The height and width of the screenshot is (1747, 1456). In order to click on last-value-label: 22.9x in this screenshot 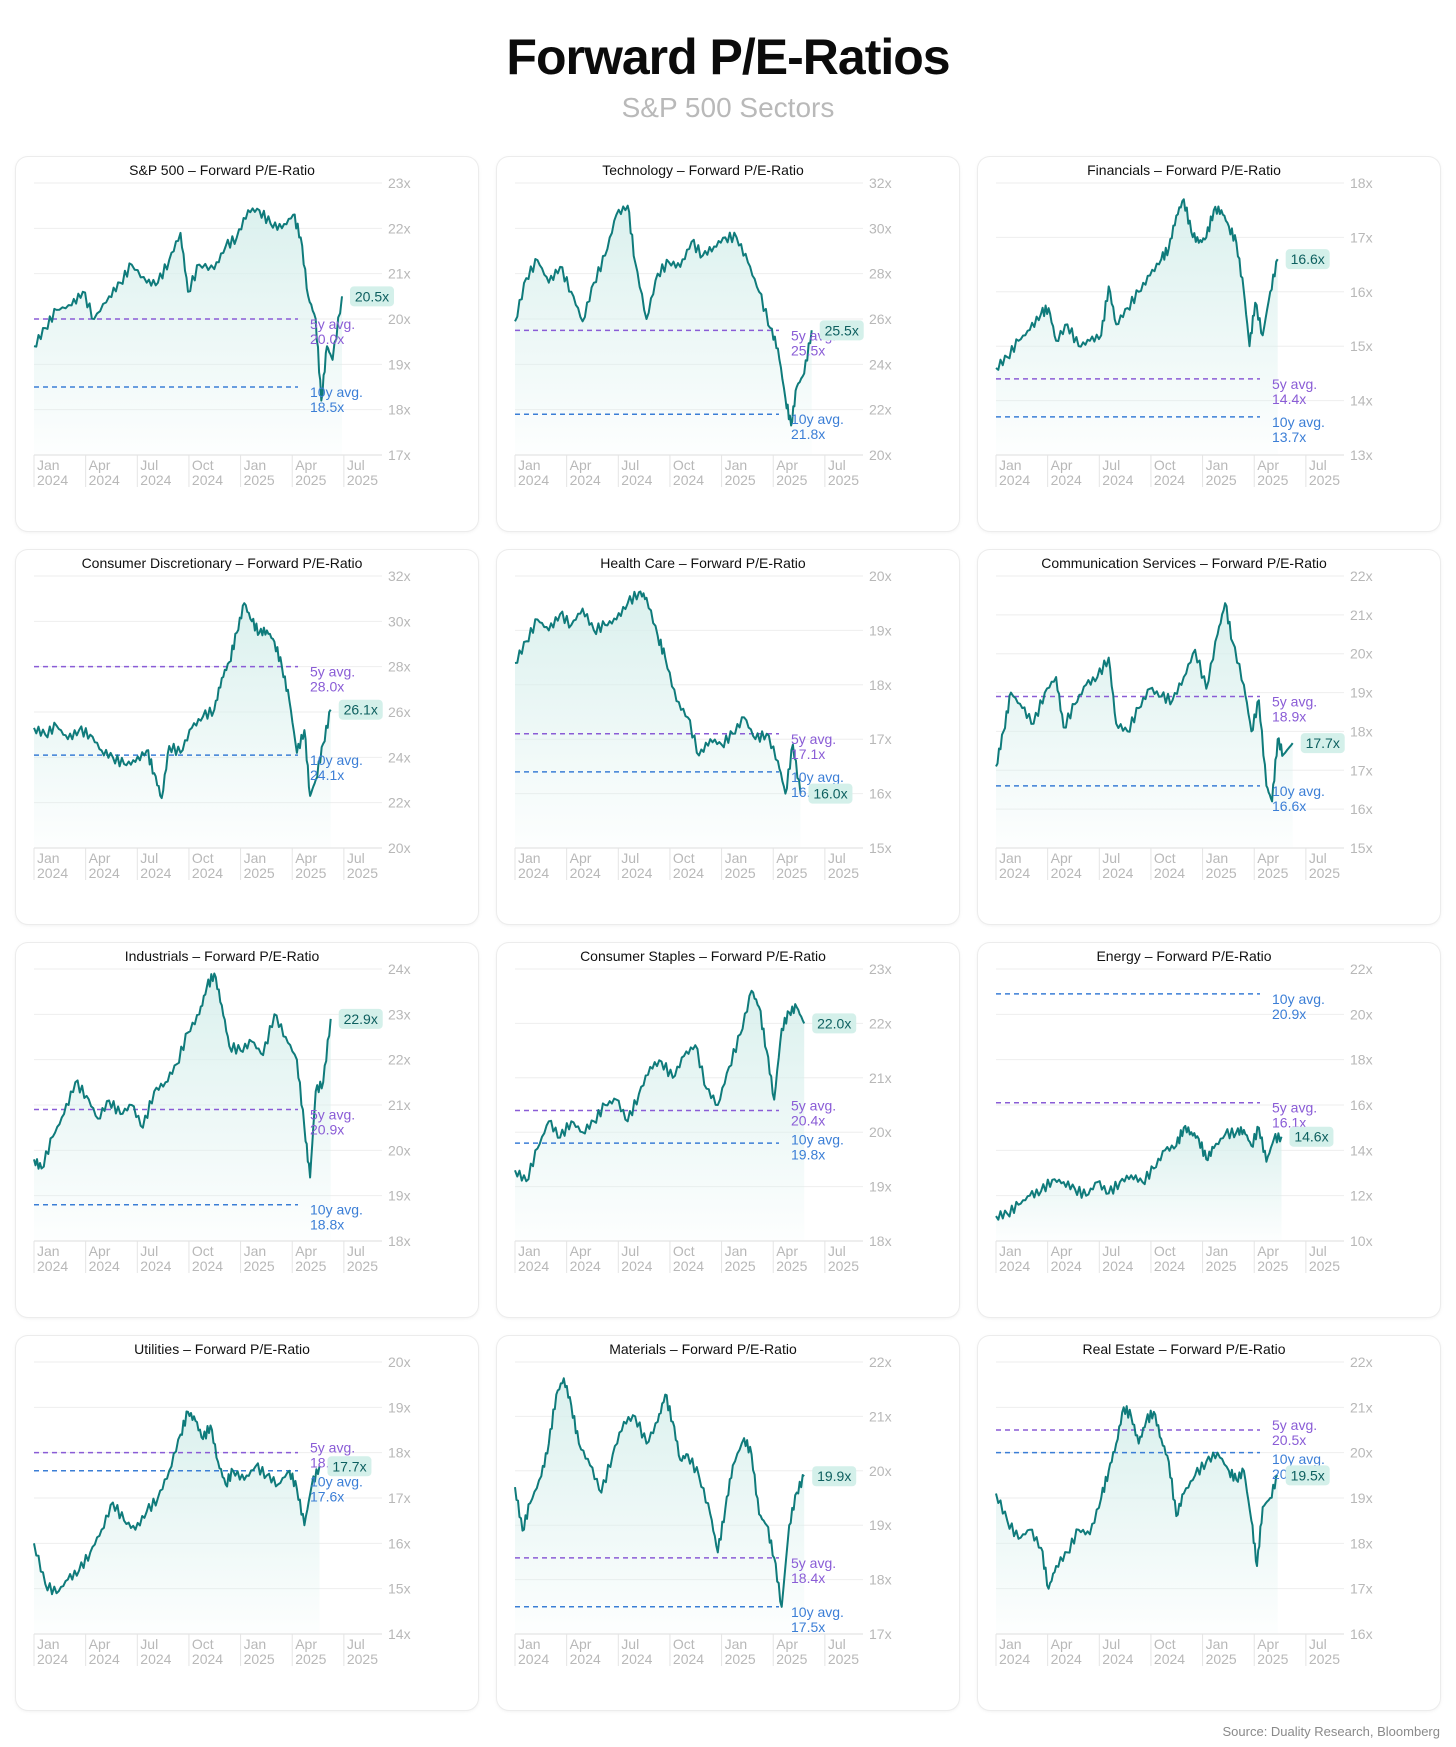, I will do `click(361, 1019)`.